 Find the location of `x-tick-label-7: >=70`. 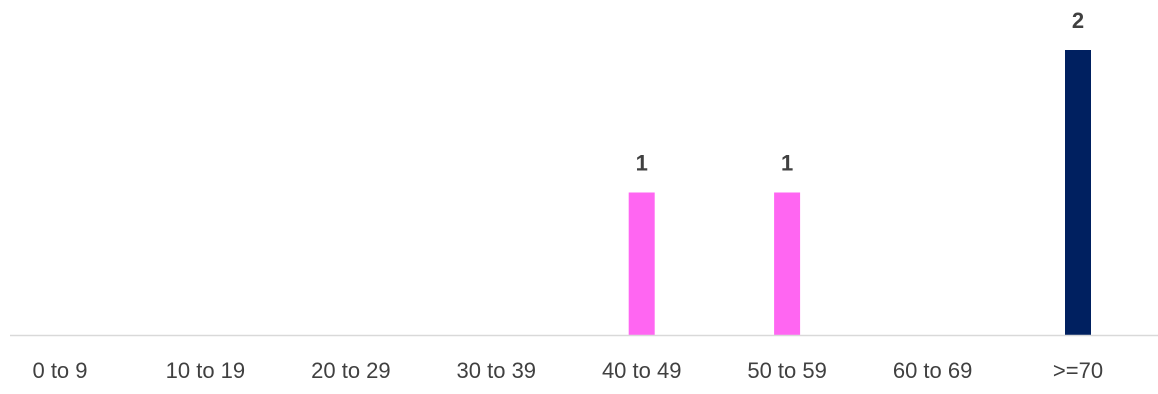

x-tick-label-7: >=70 is located at coordinates (1078, 370).